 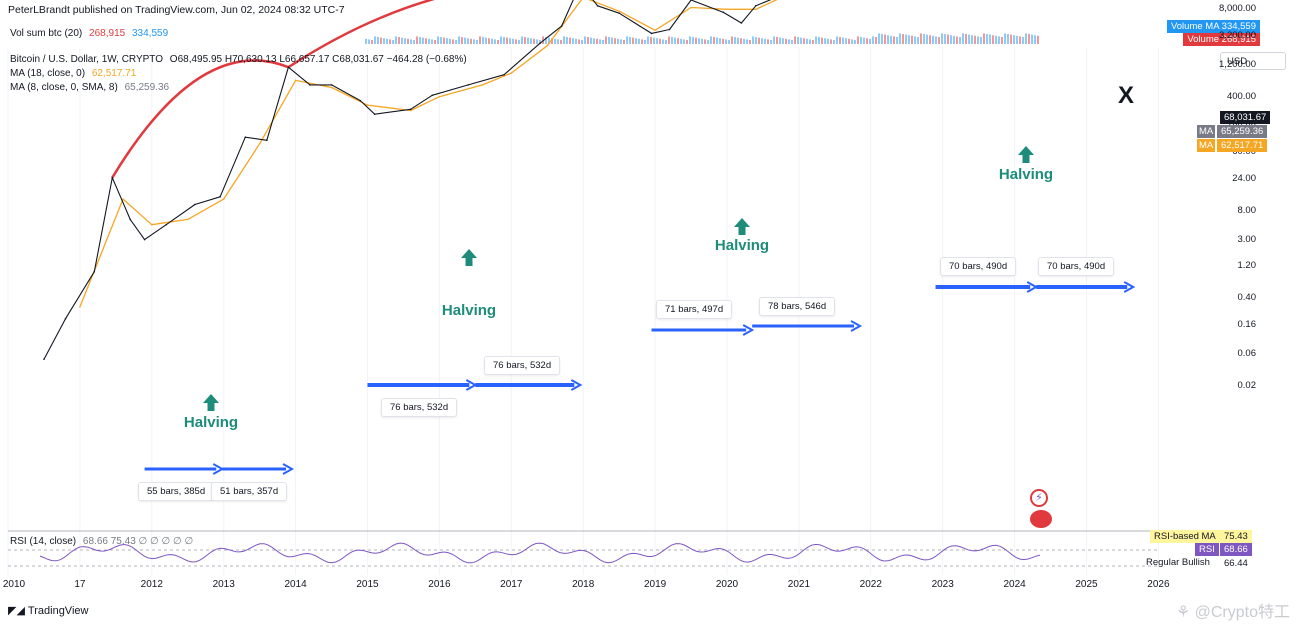 I want to click on ma18-tag-label: MA, so click(x=1206, y=145).